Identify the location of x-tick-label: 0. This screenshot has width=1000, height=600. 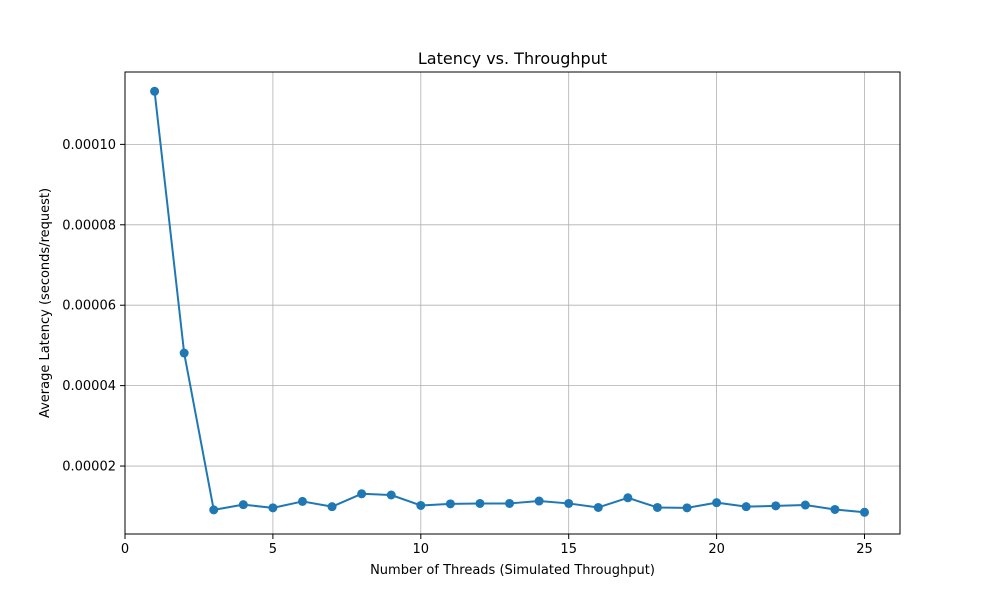
(125, 549).